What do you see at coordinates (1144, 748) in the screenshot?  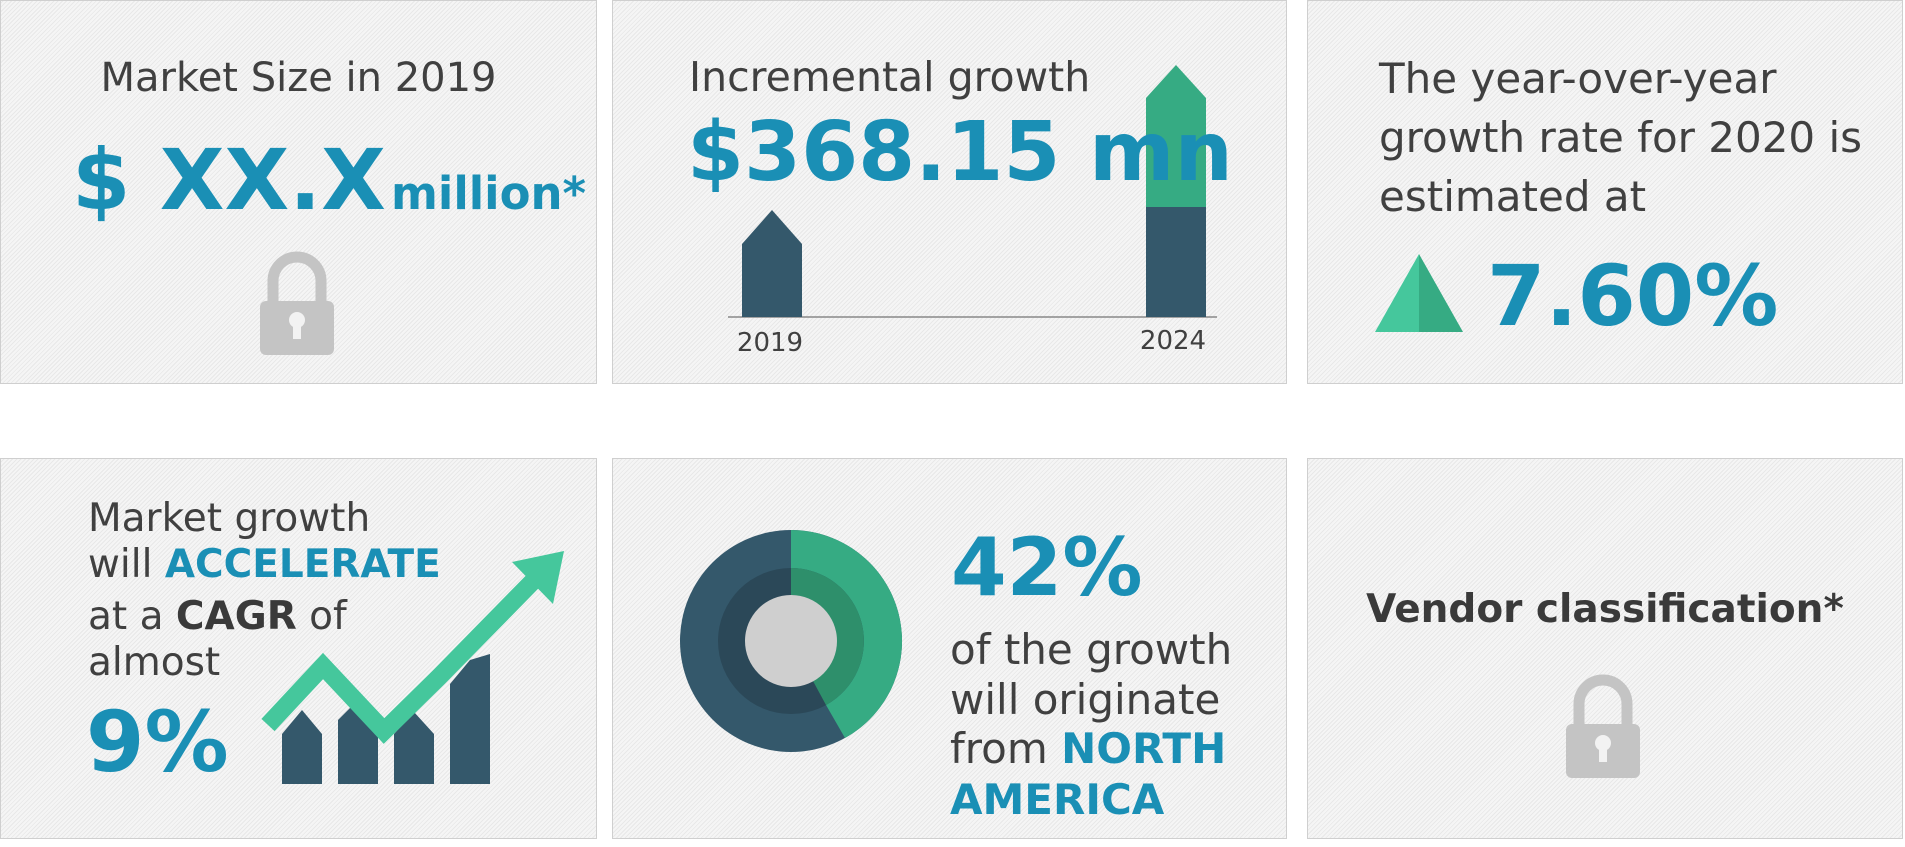 I see `emphasis: NORTH` at bounding box center [1144, 748].